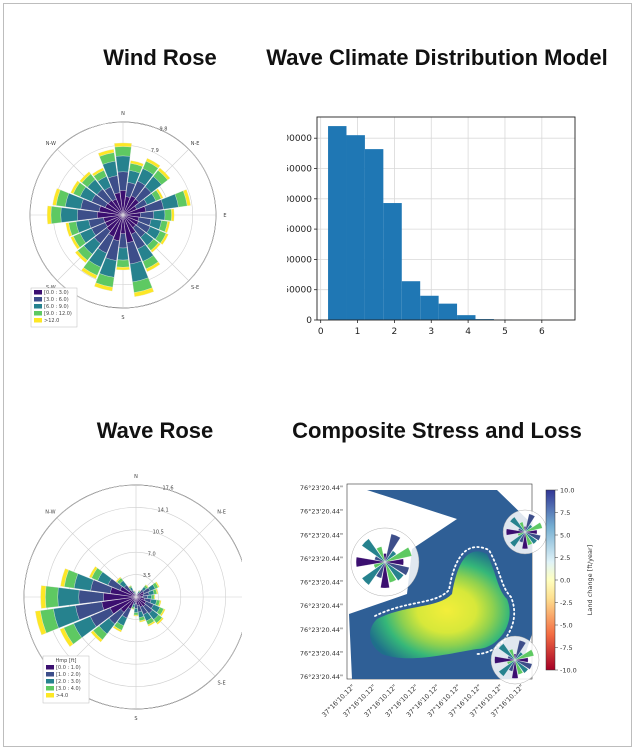 The image size is (637, 752). What do you see at coordinates (590, 580) in the screenshot?
I see `colorbar-label: Land change [ft/year]` at bounding box center [590, 580].